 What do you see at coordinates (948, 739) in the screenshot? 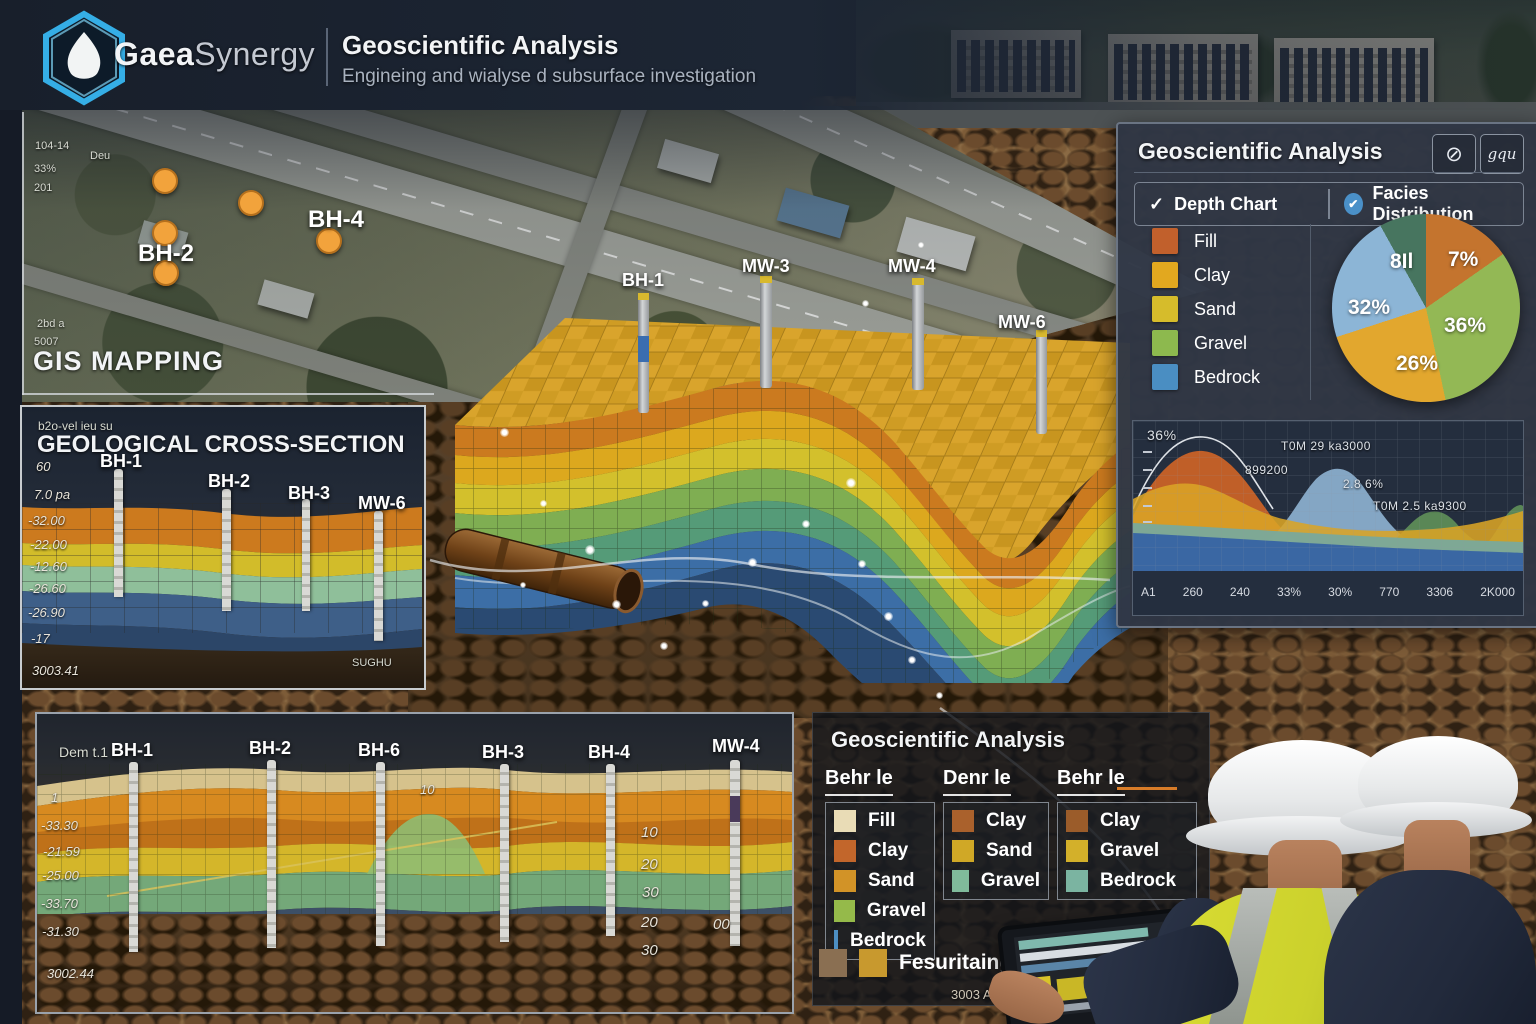
I see `panel-title: Geoscientific Analysis` at bounding box center [948, 739].